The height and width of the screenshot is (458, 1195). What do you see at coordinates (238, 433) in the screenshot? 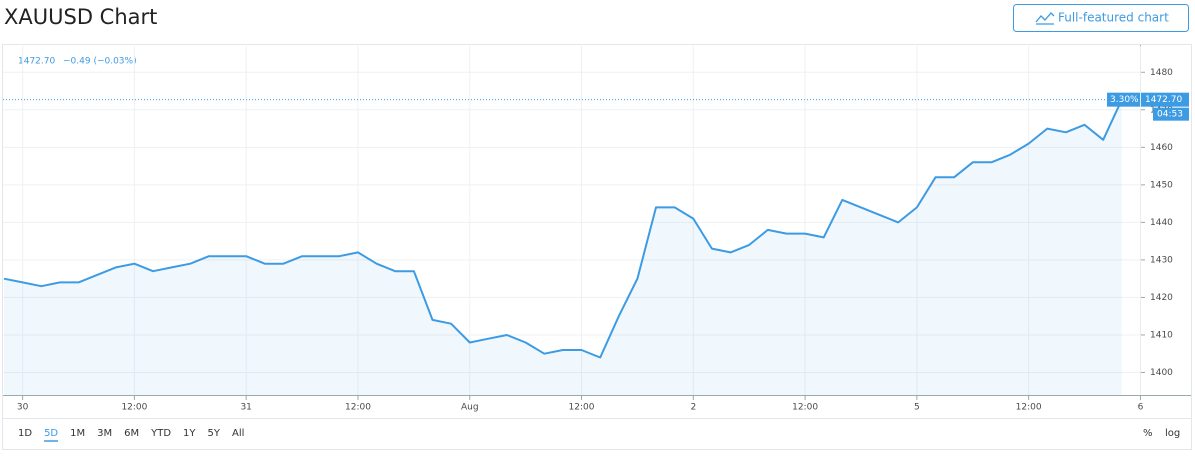
I see `range-button: All` at bounding box center [238, 433].